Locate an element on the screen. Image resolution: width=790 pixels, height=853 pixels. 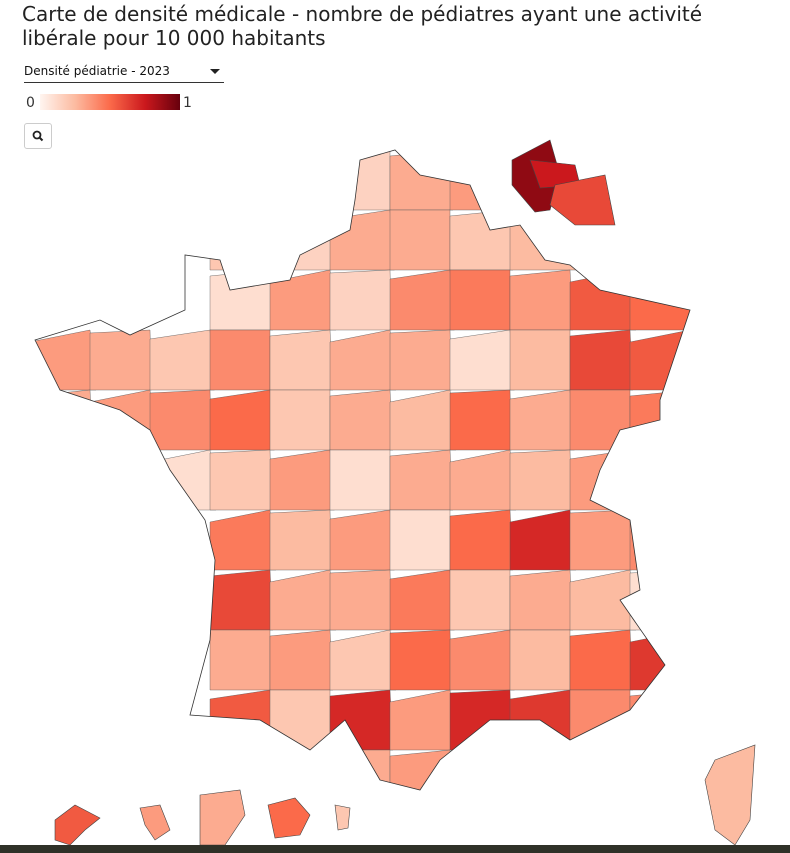
indicator-dropdown: Densité pédiatrie - 2023 is located at coordinates (124, 71).